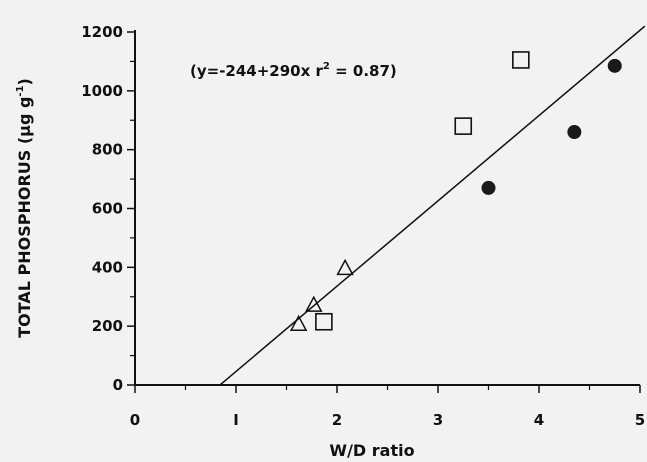 The height and width of the screenshot is (462, 647). Describe the element at coordinates (107, 209) in the screenshot. I see `y-tick-label: 600` at that location.